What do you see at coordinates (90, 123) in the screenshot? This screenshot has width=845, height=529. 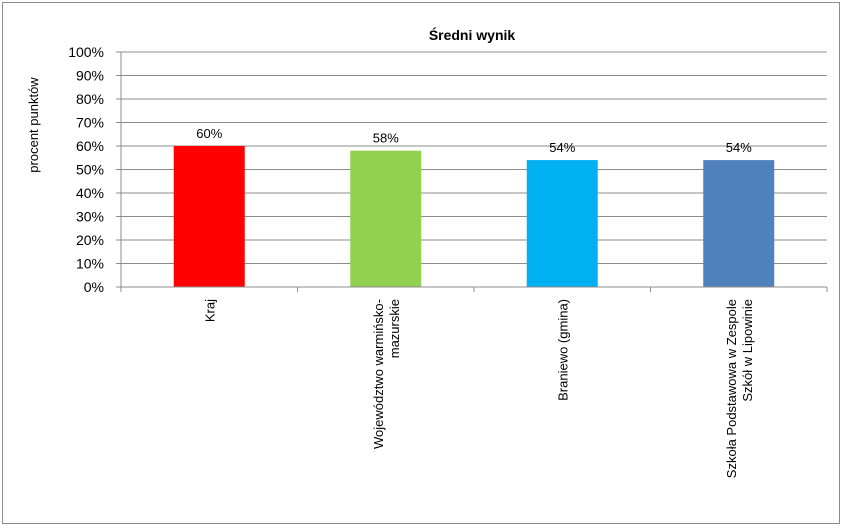 I see `y-tick-label: 70%` at bounding box center [90, 123].